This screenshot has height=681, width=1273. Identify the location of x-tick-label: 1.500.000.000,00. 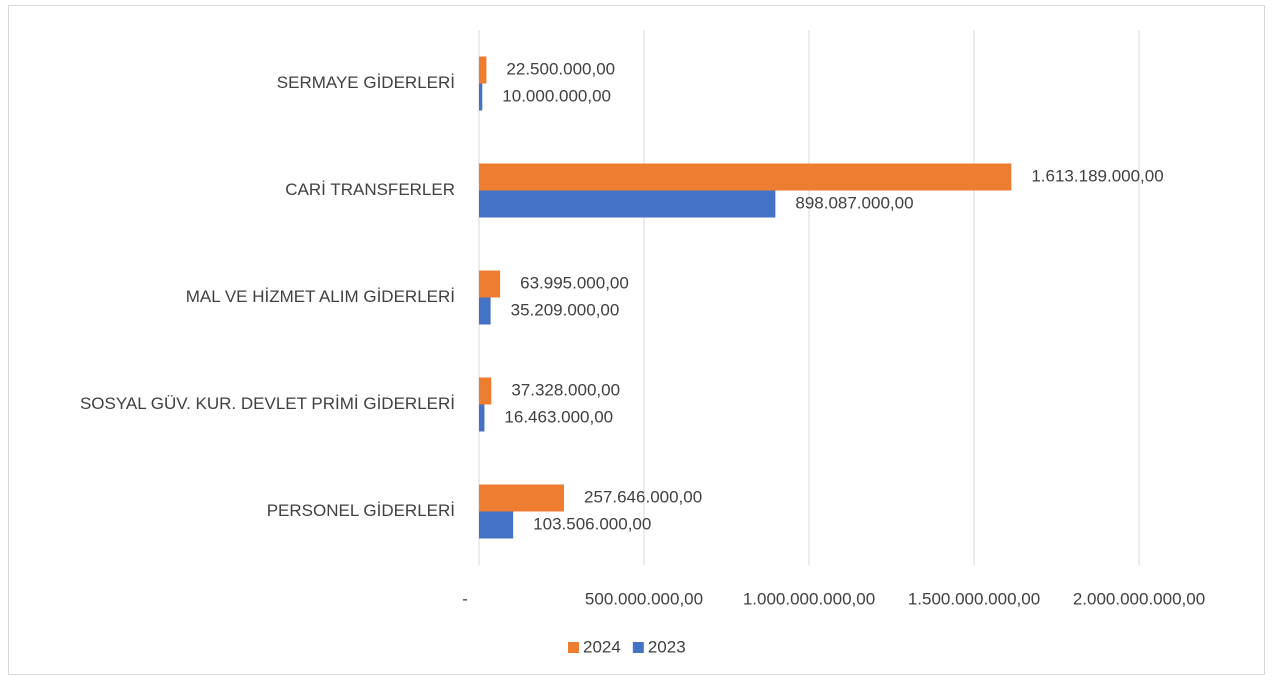
(974, 598).